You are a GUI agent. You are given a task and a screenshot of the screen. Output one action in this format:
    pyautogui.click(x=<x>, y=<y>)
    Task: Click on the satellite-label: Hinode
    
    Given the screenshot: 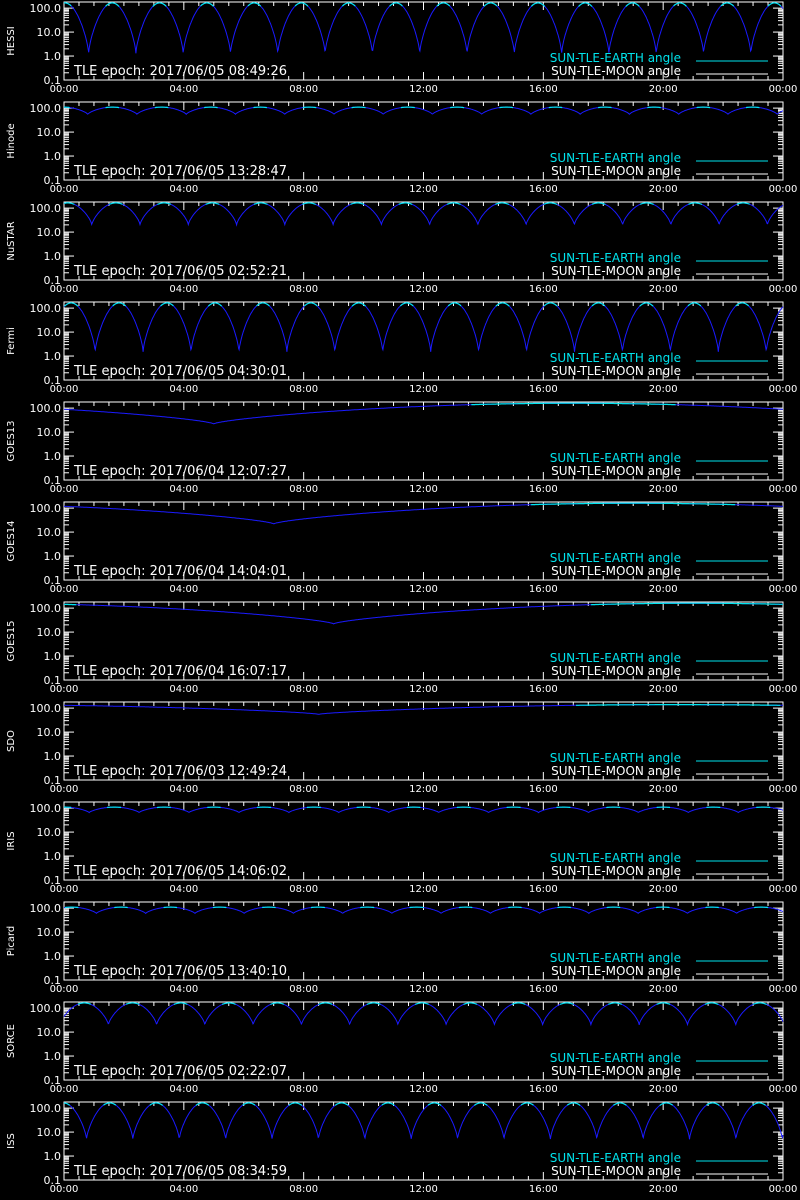 What is the action you would take?
    pyautogui.click(x=11, y=140)
    